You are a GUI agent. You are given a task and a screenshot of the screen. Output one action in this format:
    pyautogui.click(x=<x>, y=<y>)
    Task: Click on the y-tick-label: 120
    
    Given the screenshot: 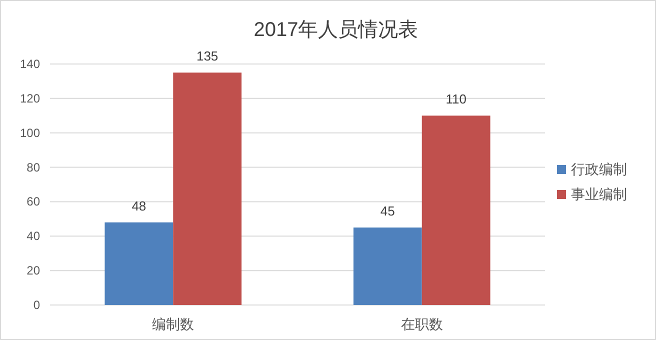 What is the action you would take?
    pyautogui.click(x=30, y=98)
    